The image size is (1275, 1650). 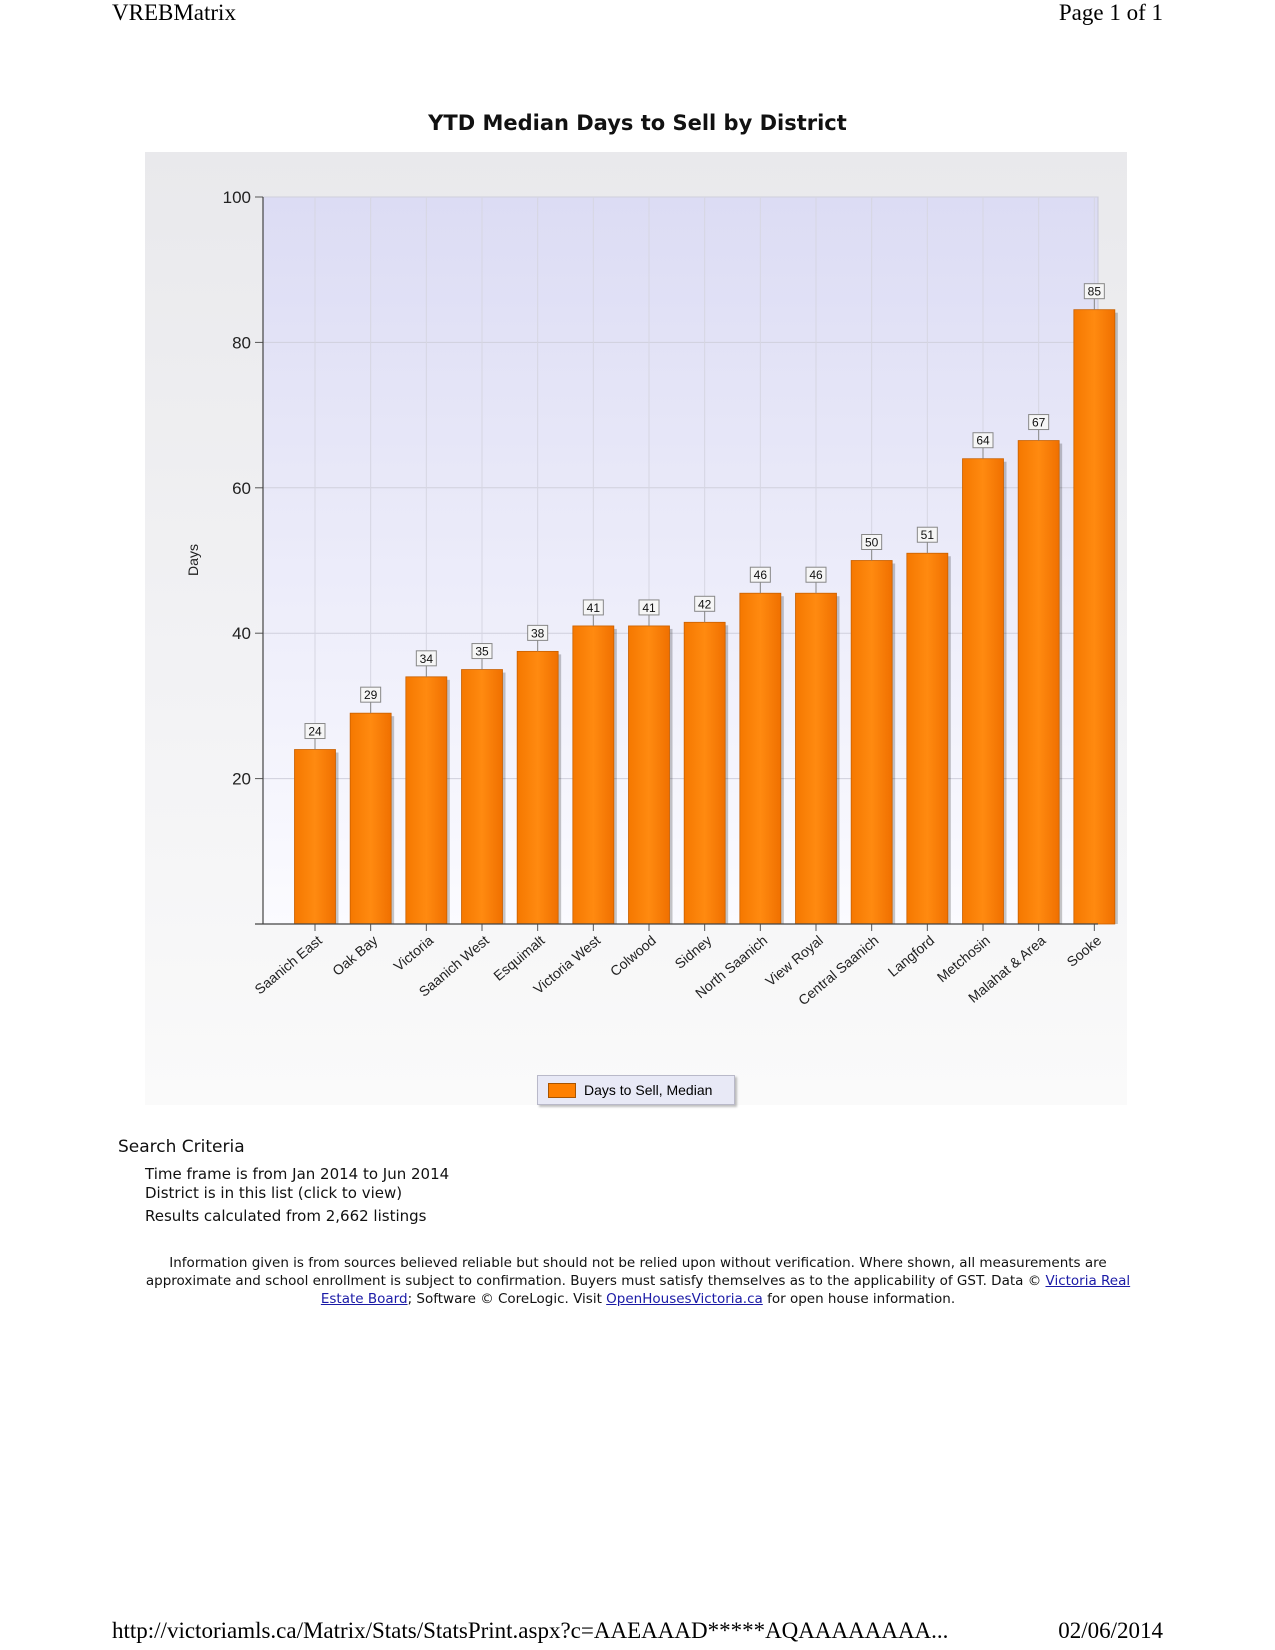 What do you see at coordinates (297, 1174) in the screenshot?
I see `criteria-timeframe: Time frame is from Jan 2014 to Jun 2014` at bounding box center [297, 1174].